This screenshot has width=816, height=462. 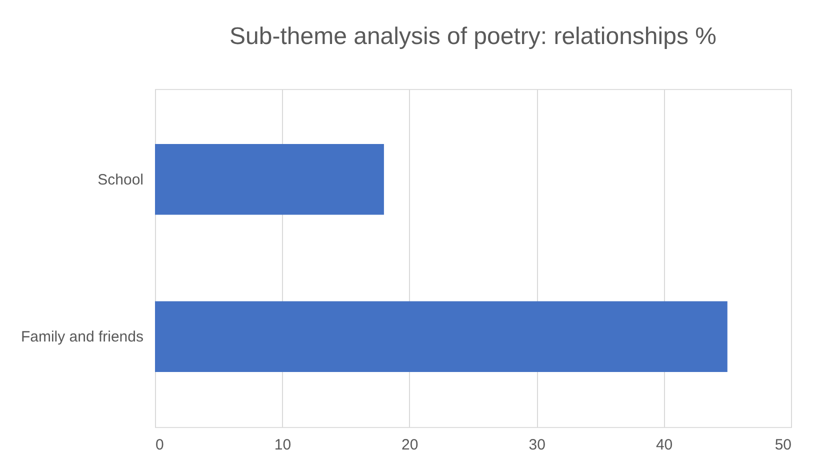 What do you see at coordinates (473, 36) in the screenshot?
I see `chart-title: Sub-theme analysis of poetry: relationships %` at bounding box center [473, 36].